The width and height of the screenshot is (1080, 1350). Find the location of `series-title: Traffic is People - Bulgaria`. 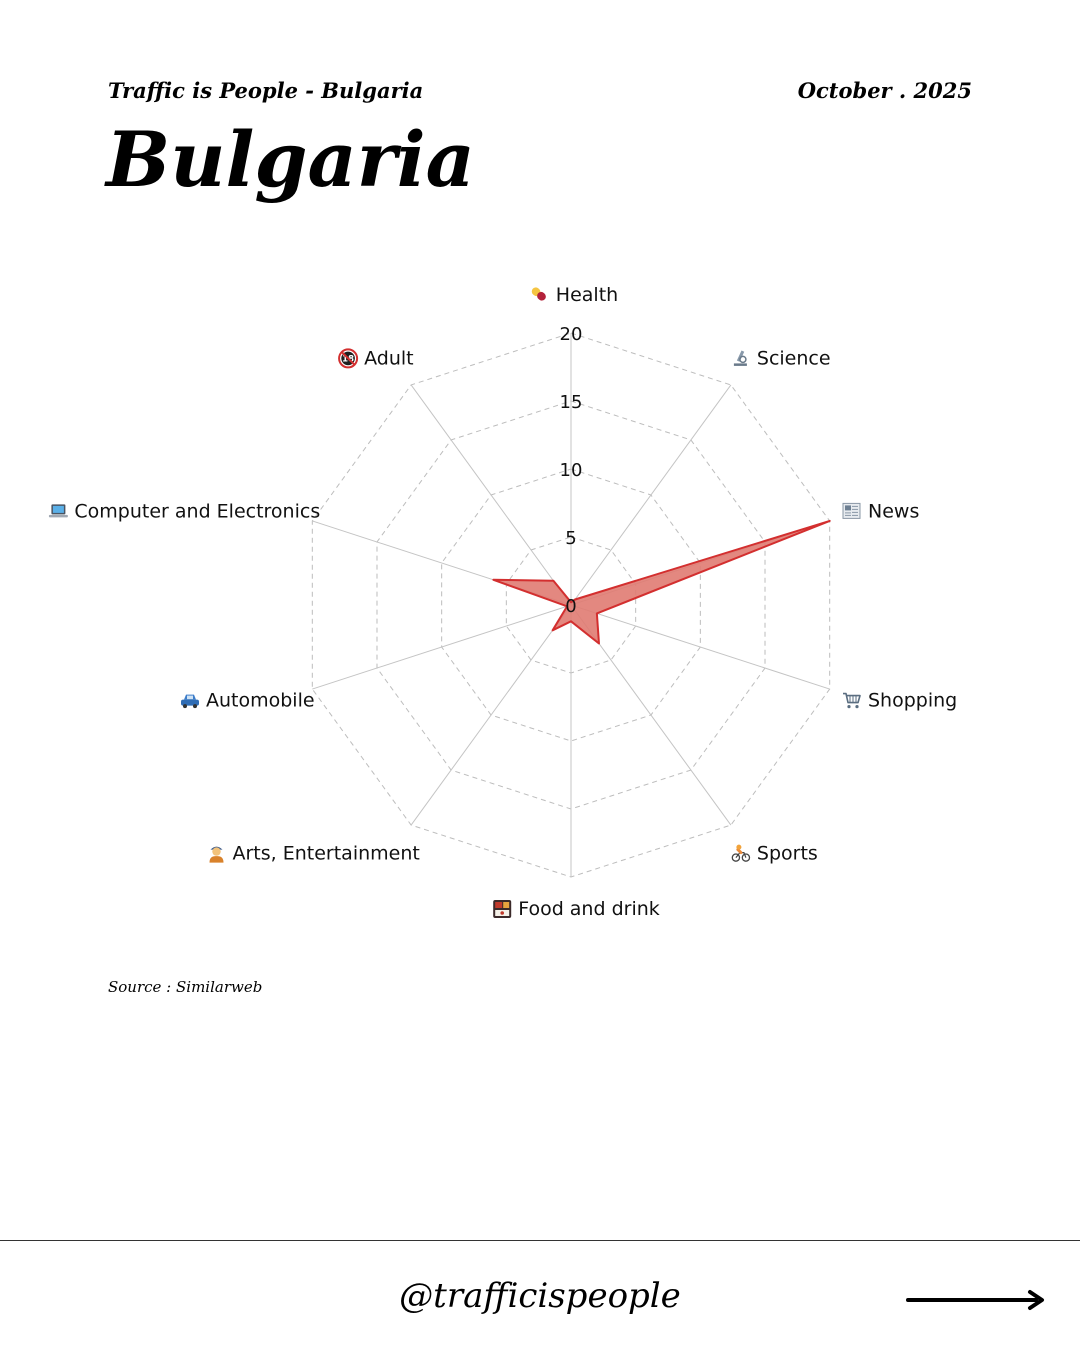

series-title: Traffic is People - Bulgaria is located at coordinates (266, 90).